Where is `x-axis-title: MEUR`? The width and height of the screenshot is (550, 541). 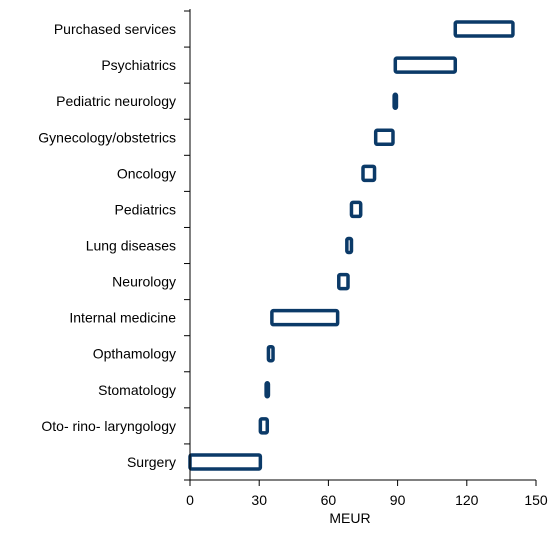 x-axis-title: MEUR is located at coordinates (349, 518).